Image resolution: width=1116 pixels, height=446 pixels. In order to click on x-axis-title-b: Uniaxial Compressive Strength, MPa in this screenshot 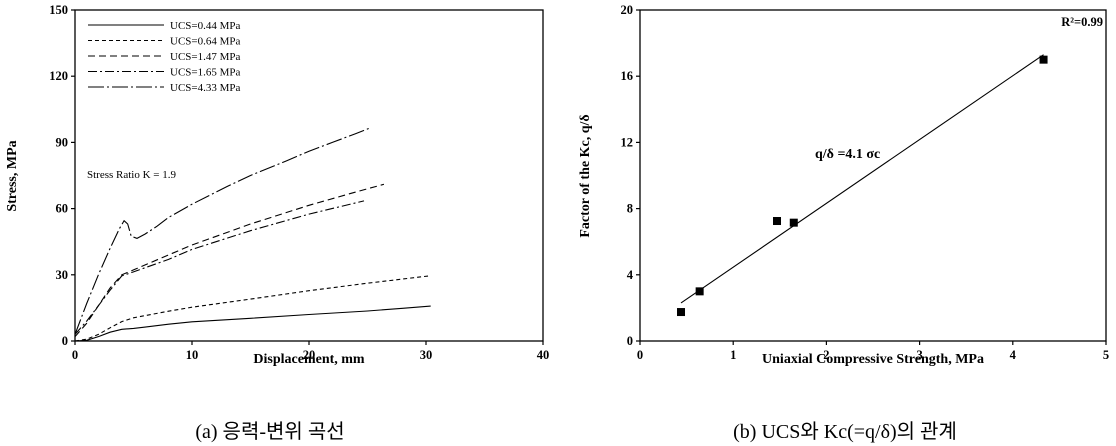, I will do `click(873, 359)`.